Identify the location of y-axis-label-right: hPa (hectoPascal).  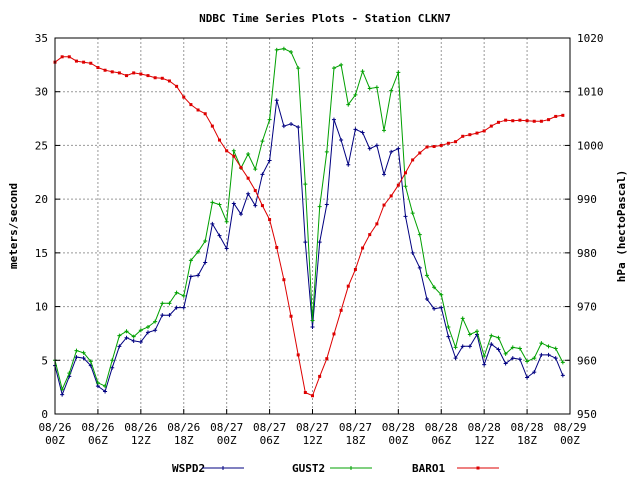
(621, 226).